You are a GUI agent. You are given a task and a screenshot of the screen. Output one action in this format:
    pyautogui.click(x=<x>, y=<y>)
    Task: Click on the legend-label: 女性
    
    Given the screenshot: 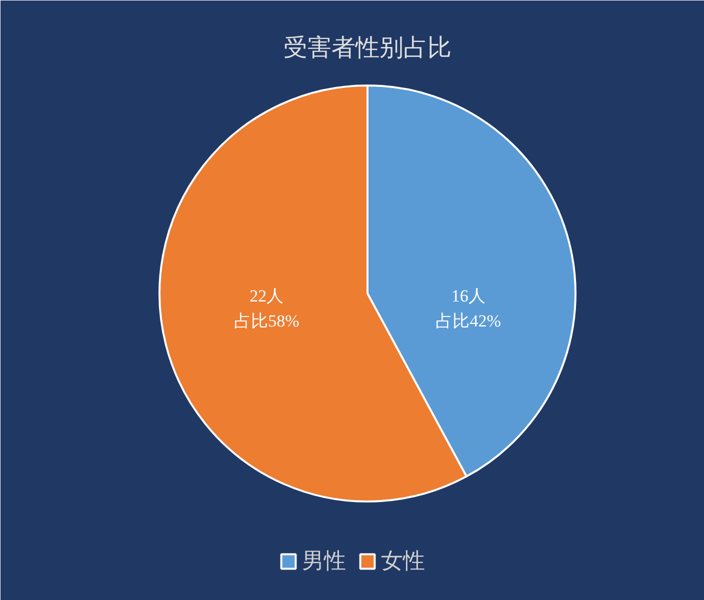 What is the action you would take?
    pyautogui.click(x=403, y=562)
    